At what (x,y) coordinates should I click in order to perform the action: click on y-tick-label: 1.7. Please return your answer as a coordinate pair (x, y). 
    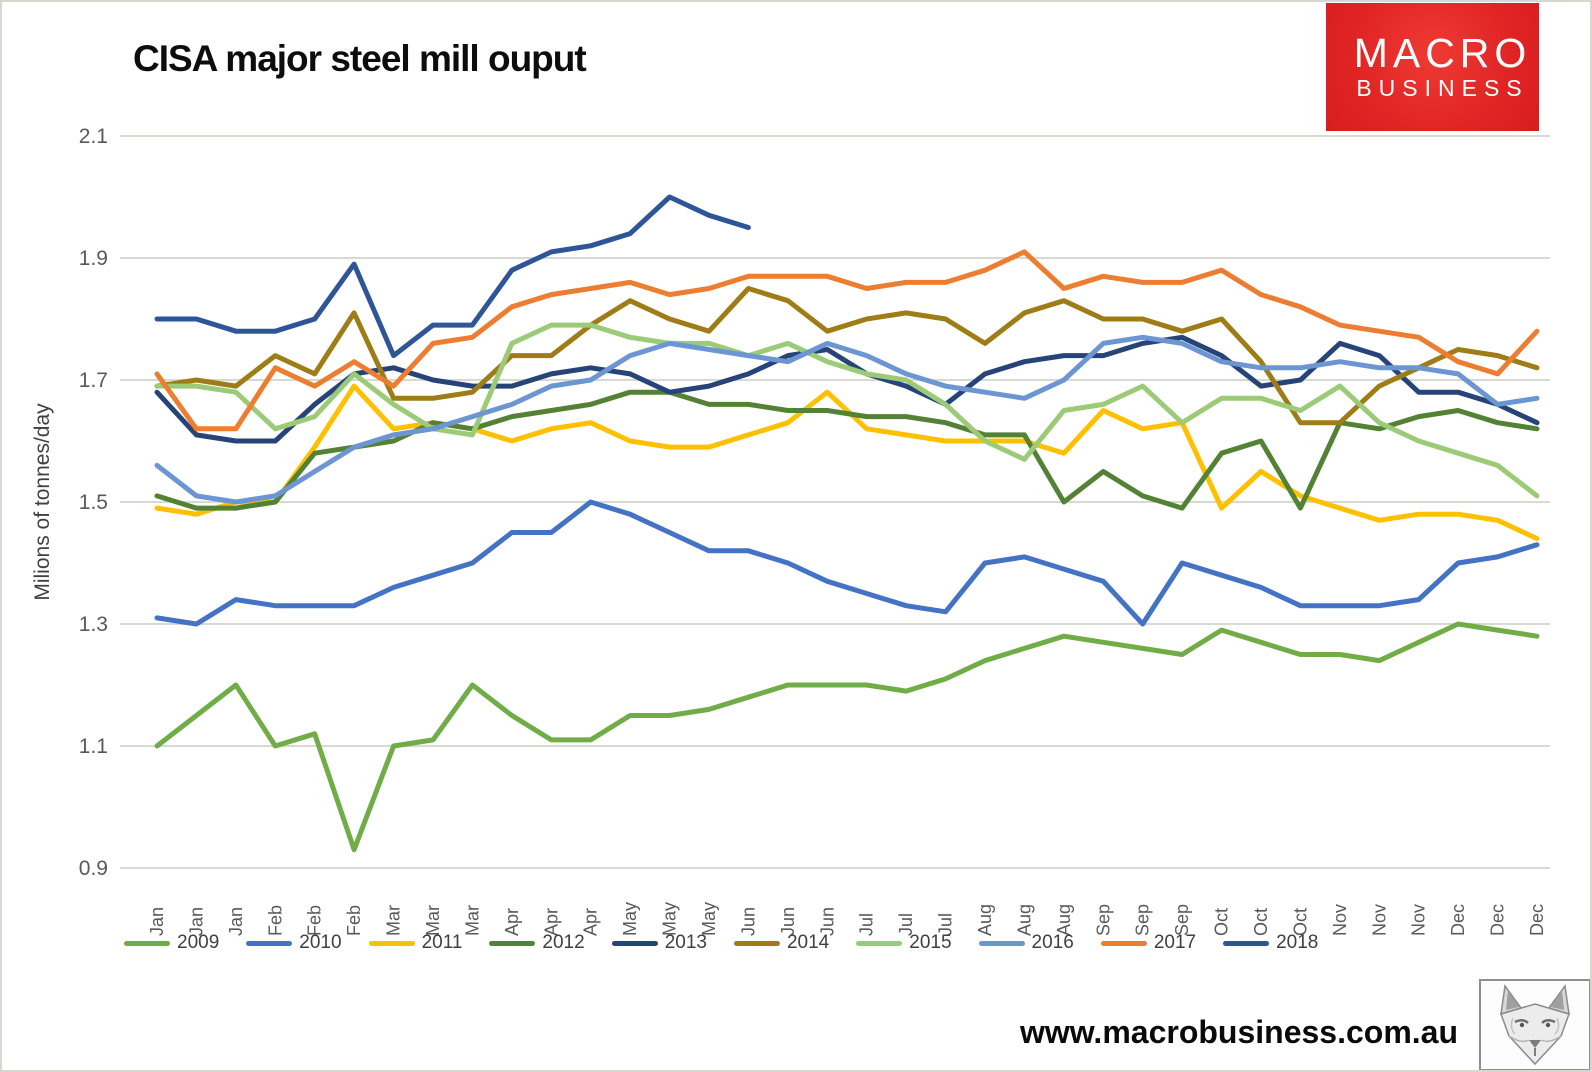
    Looking at the image, I should click on (93, 380).